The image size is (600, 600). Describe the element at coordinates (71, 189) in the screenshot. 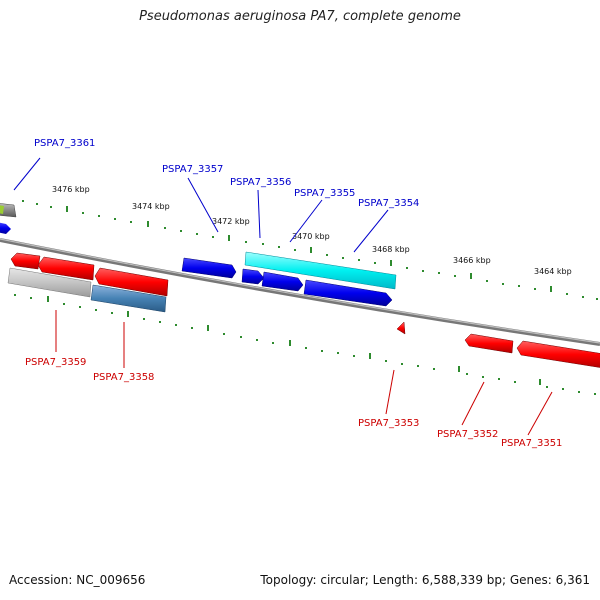

I see `scale-label: 3476 kbp` at that location.